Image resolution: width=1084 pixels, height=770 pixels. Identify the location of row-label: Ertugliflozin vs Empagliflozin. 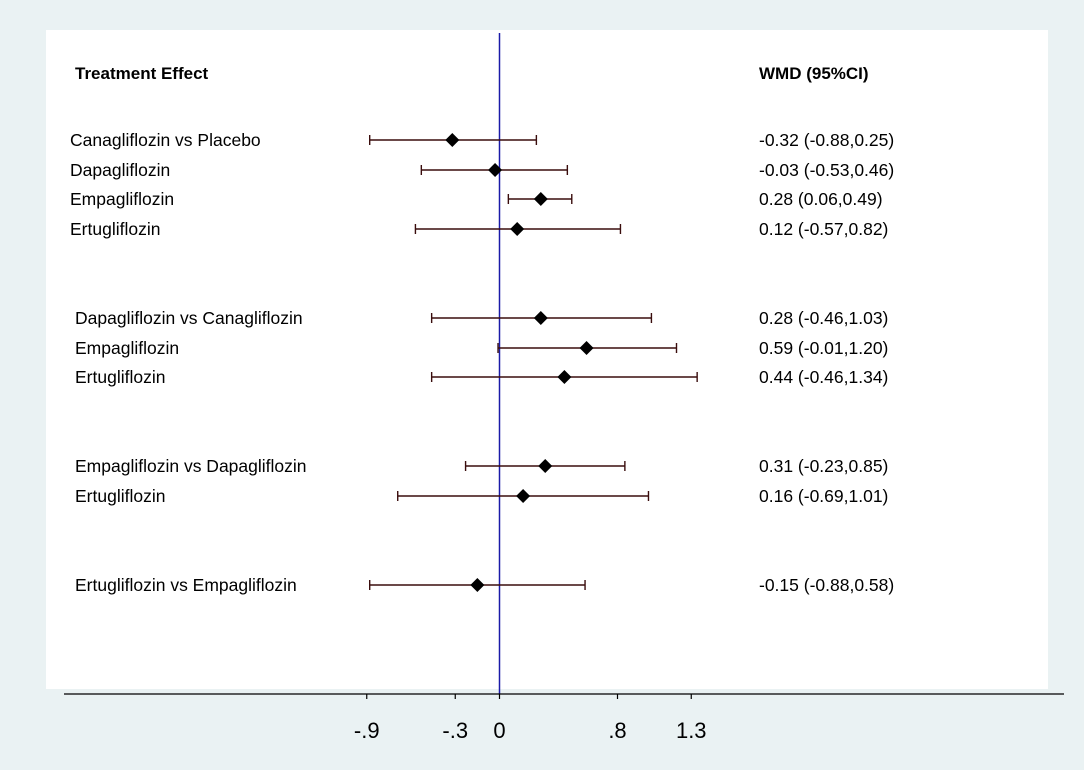
(186, 585).